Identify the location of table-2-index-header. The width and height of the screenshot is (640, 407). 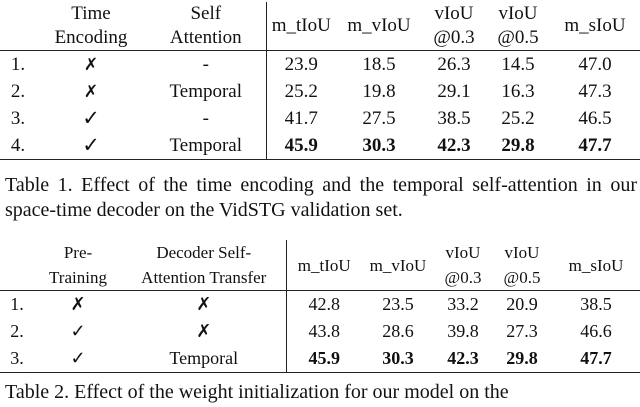
(17, 265).